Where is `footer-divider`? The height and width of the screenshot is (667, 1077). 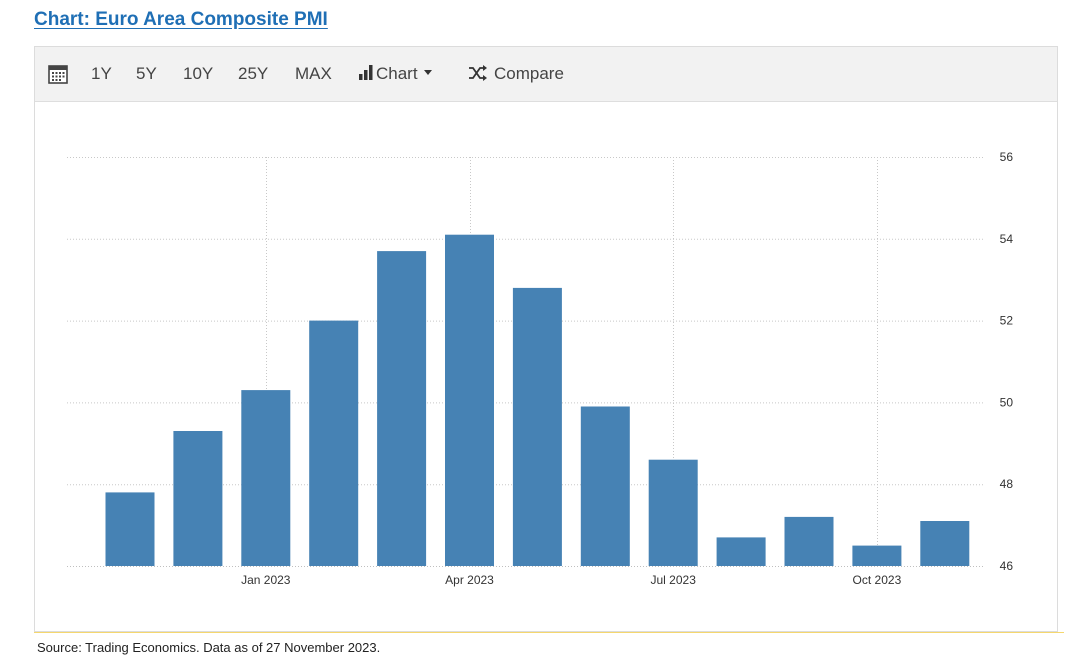 footer-divider is located at coordinates (549, 632).